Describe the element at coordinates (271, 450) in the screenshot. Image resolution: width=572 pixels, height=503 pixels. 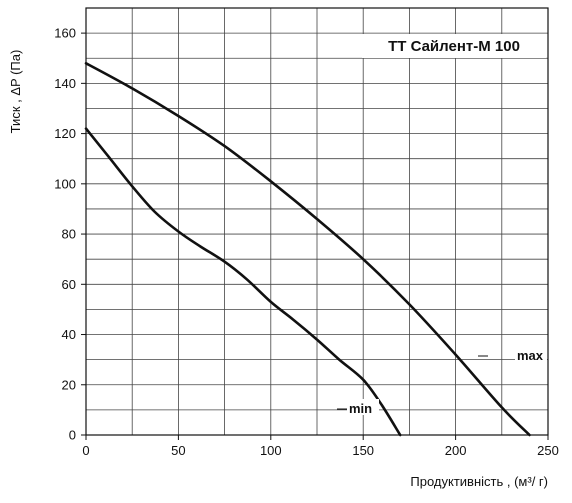
I see `x-tick-label: 100` at that location.